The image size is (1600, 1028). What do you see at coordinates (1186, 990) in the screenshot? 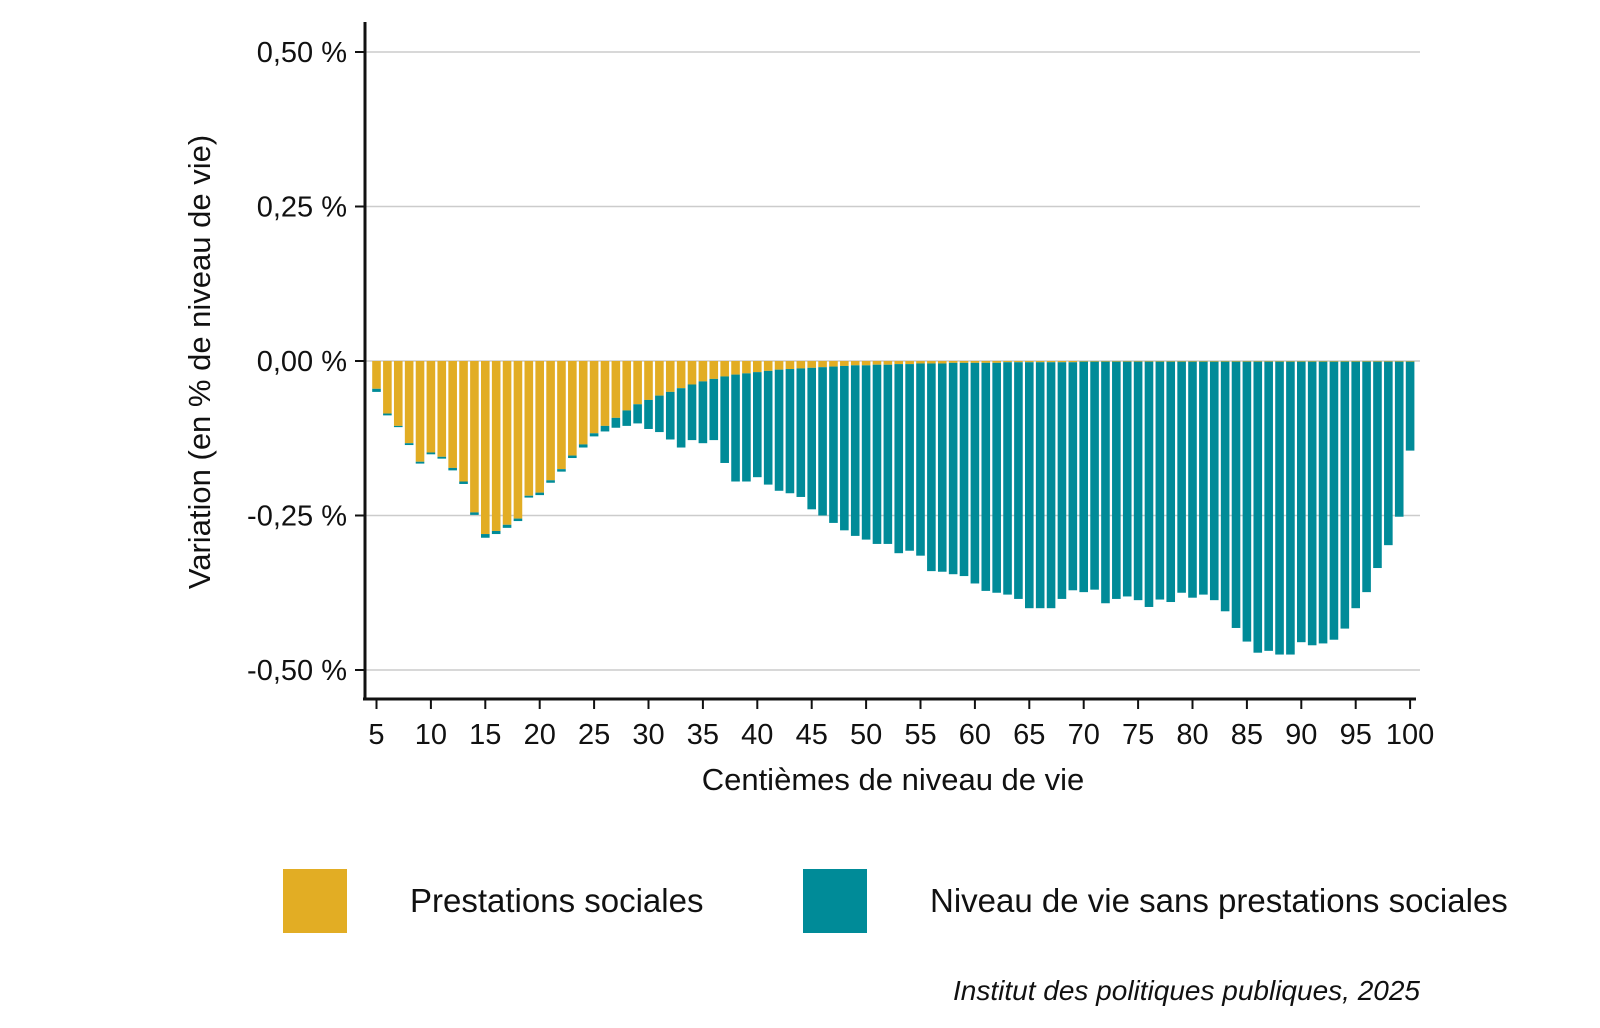
I see `source-caption: Institut des politiques publiques, 2025` at bounding box center [1186, 990].